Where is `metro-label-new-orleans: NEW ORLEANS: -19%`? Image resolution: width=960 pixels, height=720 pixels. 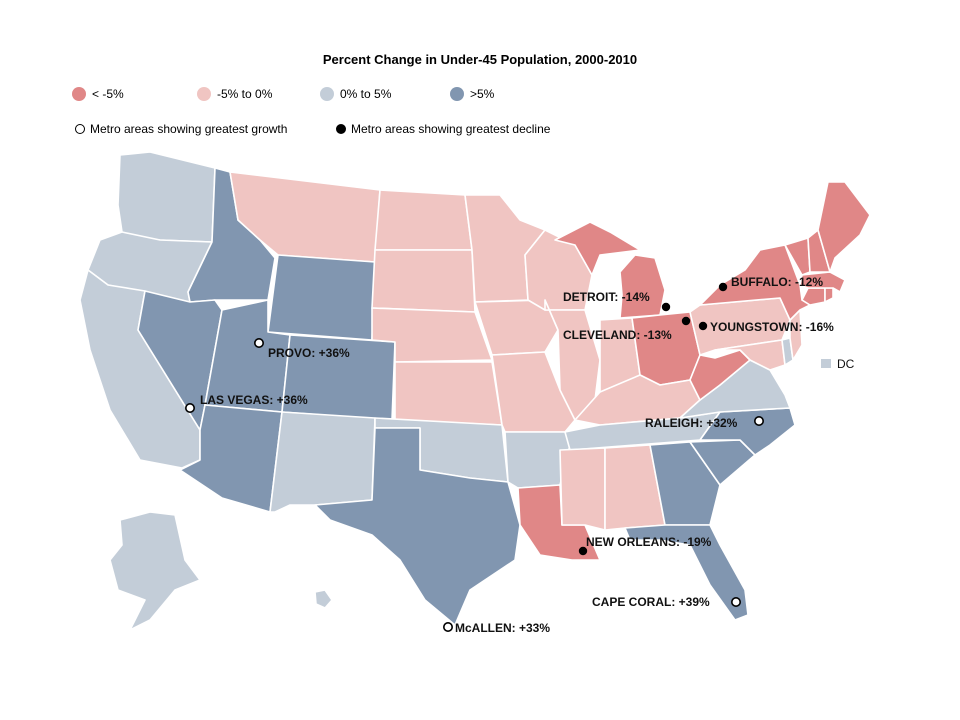 metro-label-new-orleans: NEW ORLEANS: -19% is located at coordinates (649, 542).